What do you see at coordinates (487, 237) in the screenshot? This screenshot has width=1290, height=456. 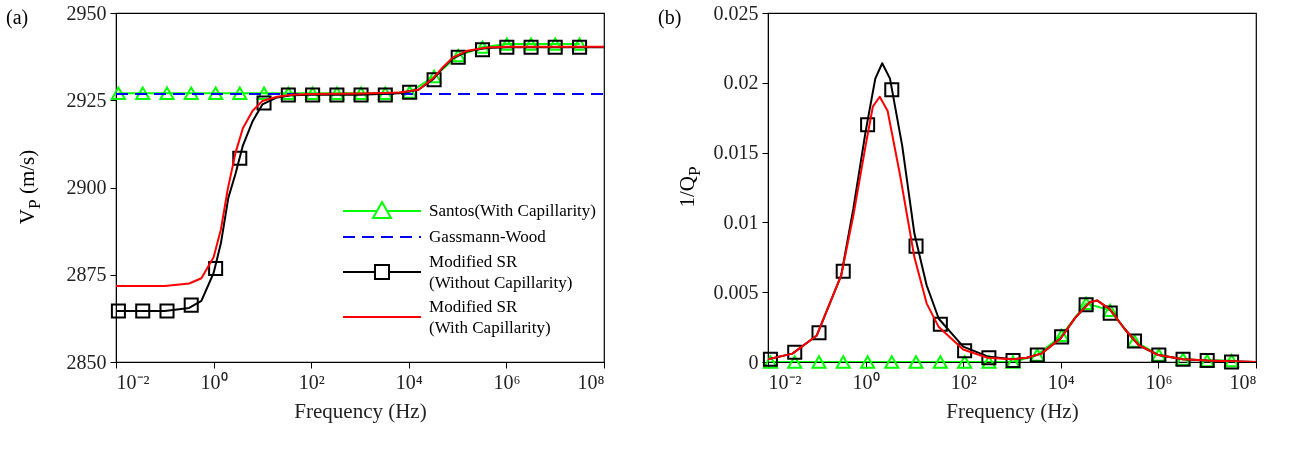 I see `legend-label: Gassmann-Wood` at bounding box center [487, 237].